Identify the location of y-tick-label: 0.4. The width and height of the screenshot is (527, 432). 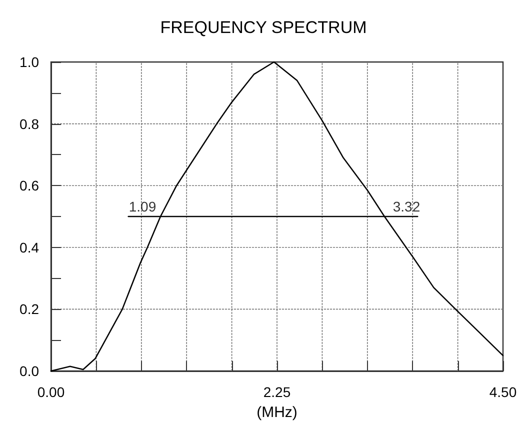
(30, 247).